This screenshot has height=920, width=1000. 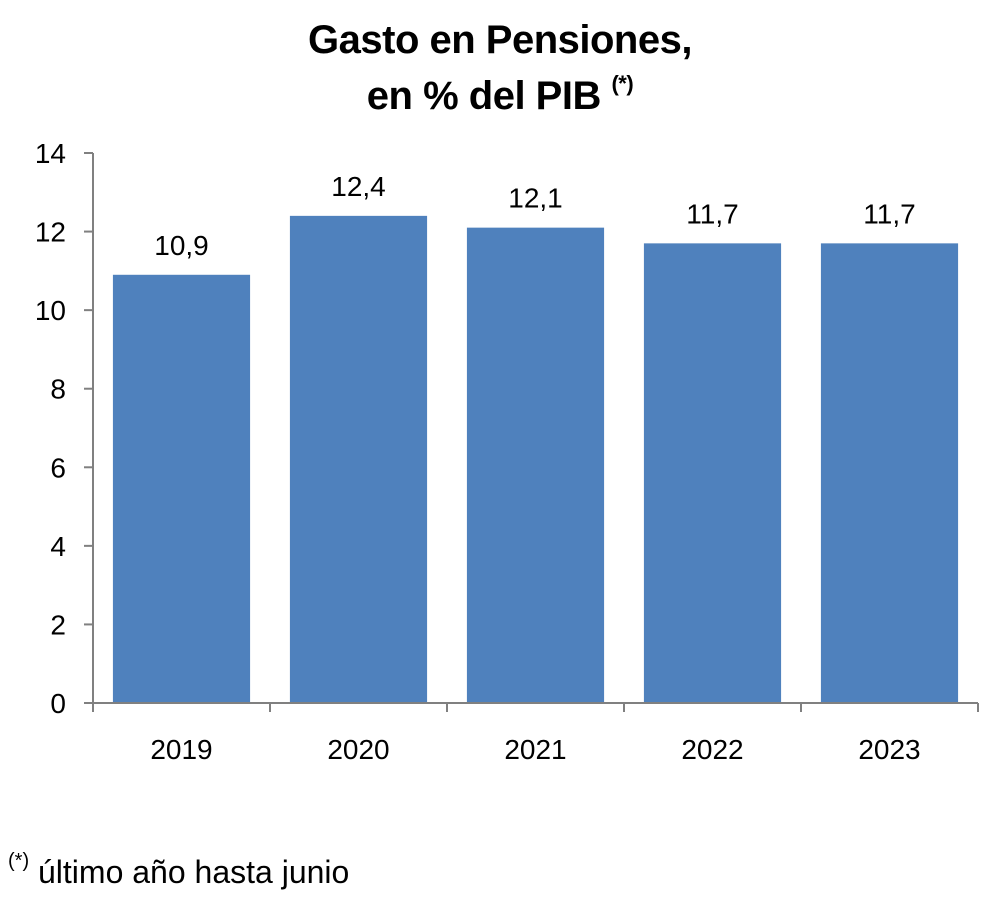 What do you see at coordinates (50, 232) in the screenshot?
I see `y-tick-label: 12` at bounding box center [50, 232].